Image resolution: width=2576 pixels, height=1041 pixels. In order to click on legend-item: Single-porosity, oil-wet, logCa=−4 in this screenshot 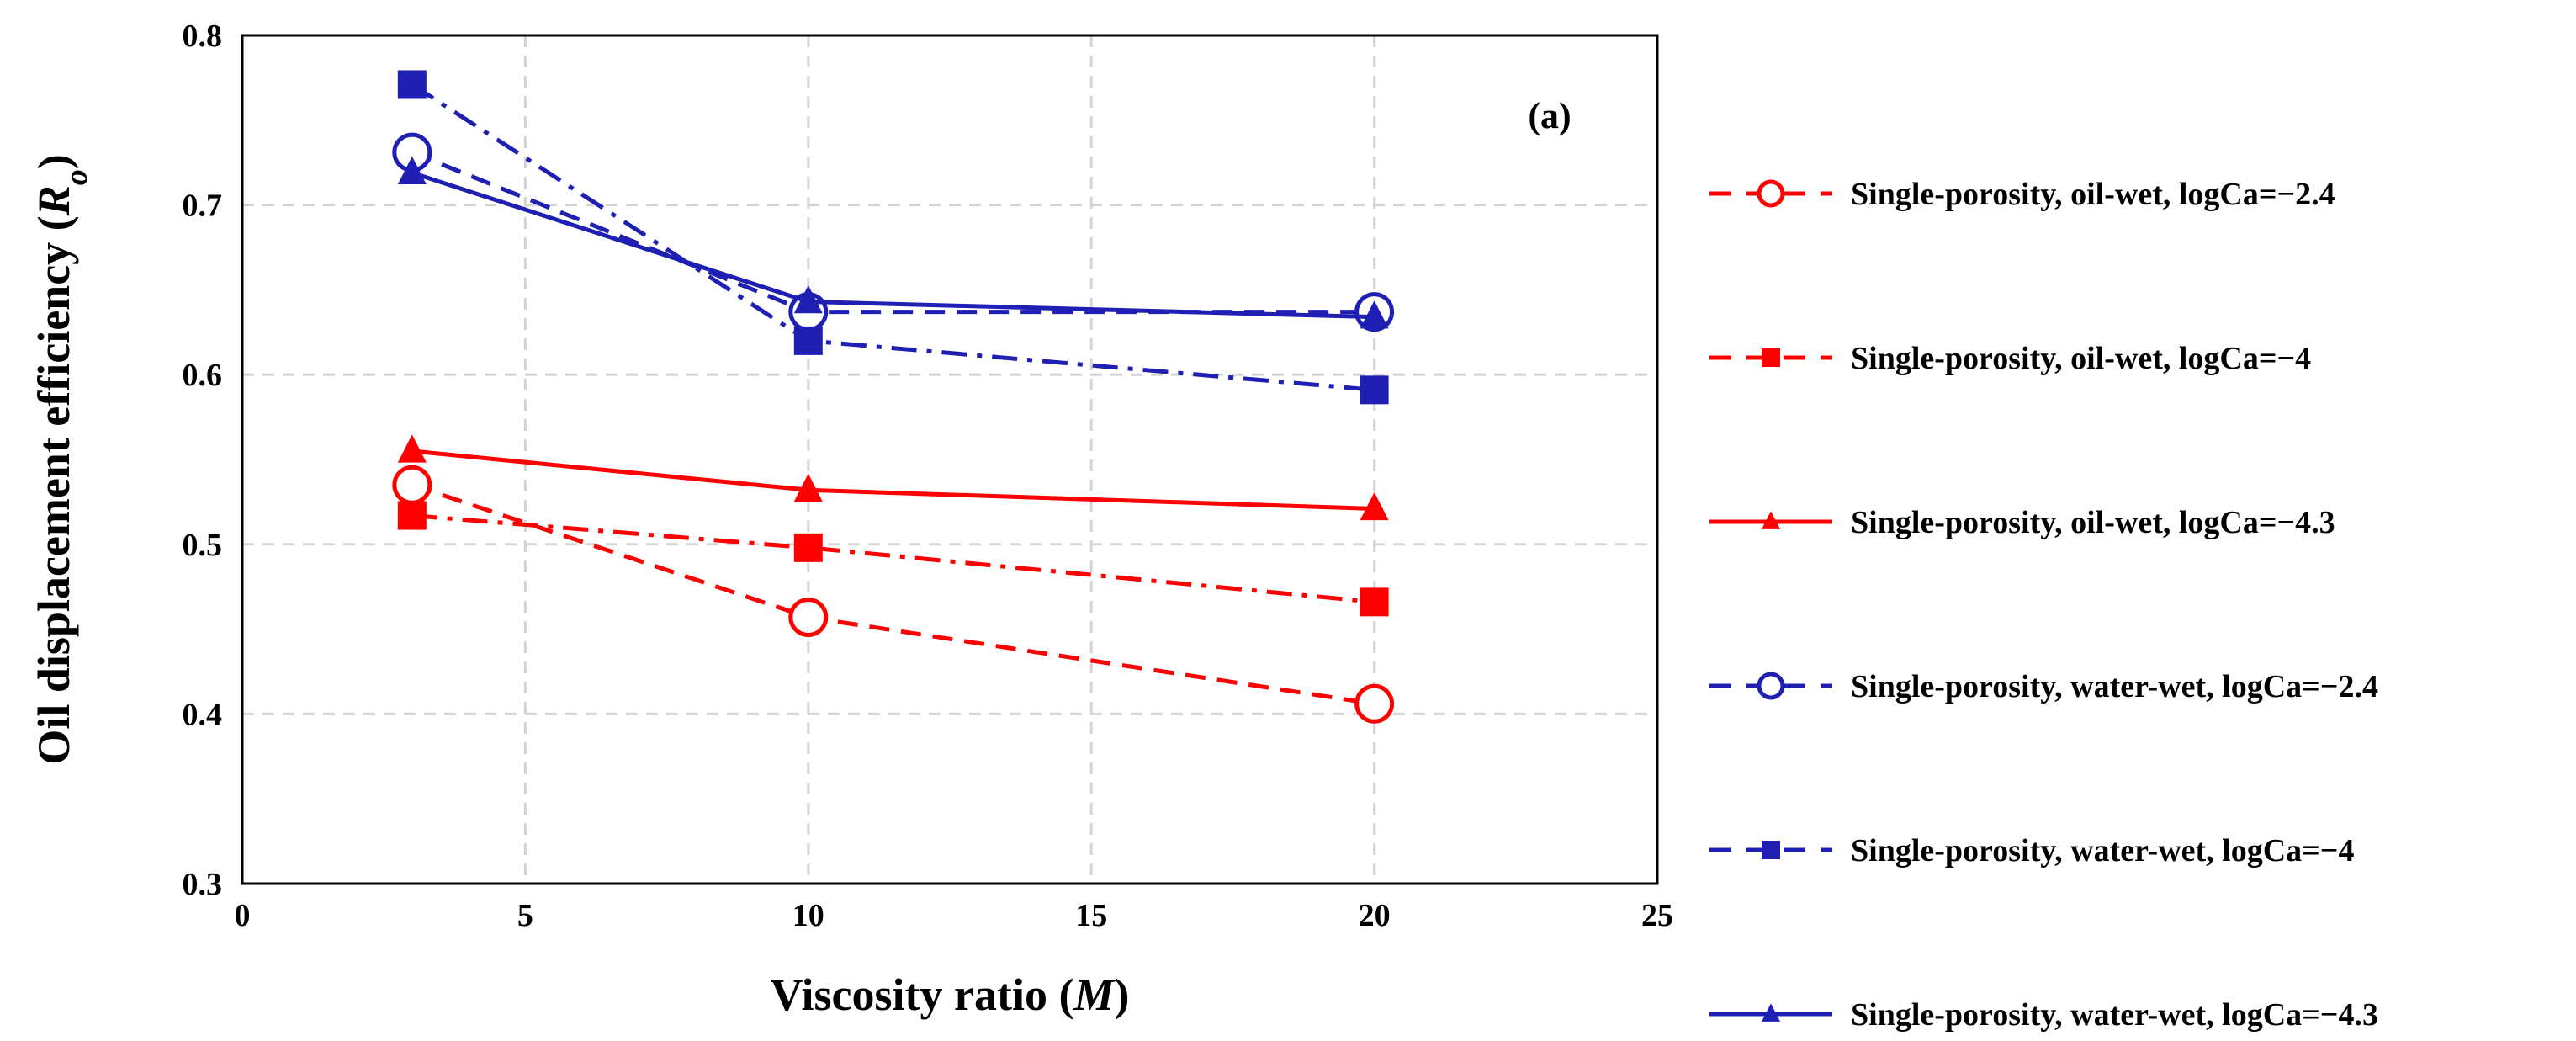, I will do `click(2010, 358)`.